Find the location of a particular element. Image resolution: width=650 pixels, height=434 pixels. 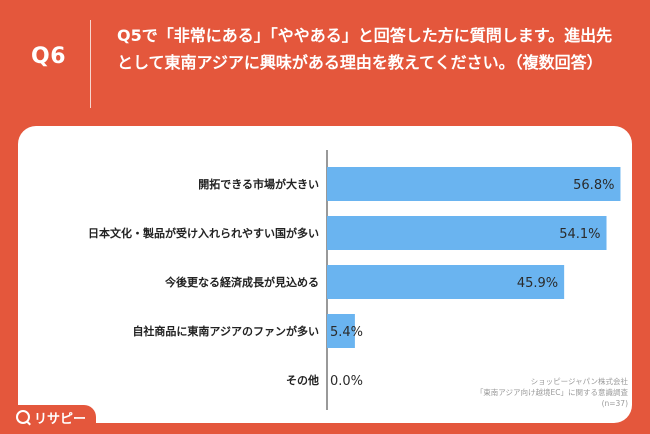

source-company: ショッピージャパン株式会社 is located at coordinates (579, 381).